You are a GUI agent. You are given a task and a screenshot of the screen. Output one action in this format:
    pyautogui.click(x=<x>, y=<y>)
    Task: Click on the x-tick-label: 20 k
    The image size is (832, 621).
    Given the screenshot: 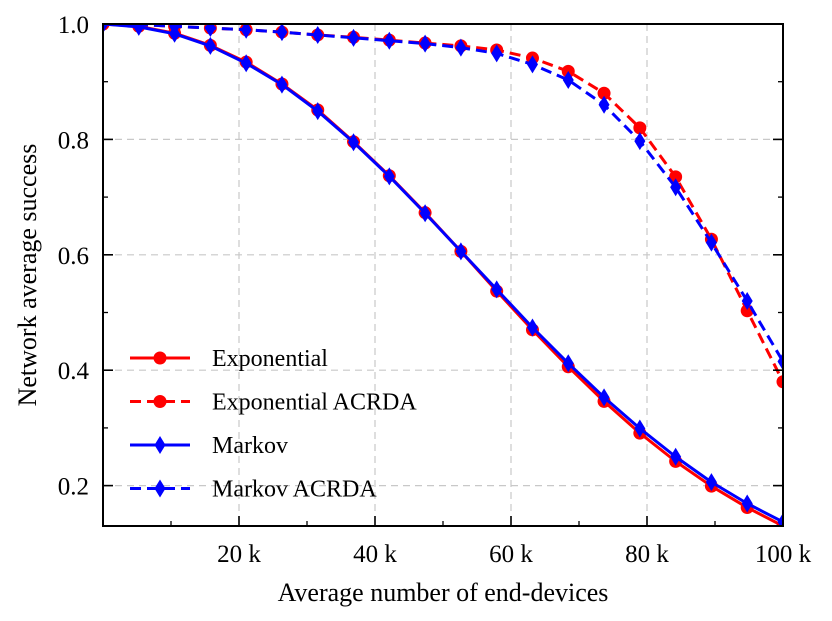 What is the action you would take?
    pyautogui.click(x=239, y=554)
    